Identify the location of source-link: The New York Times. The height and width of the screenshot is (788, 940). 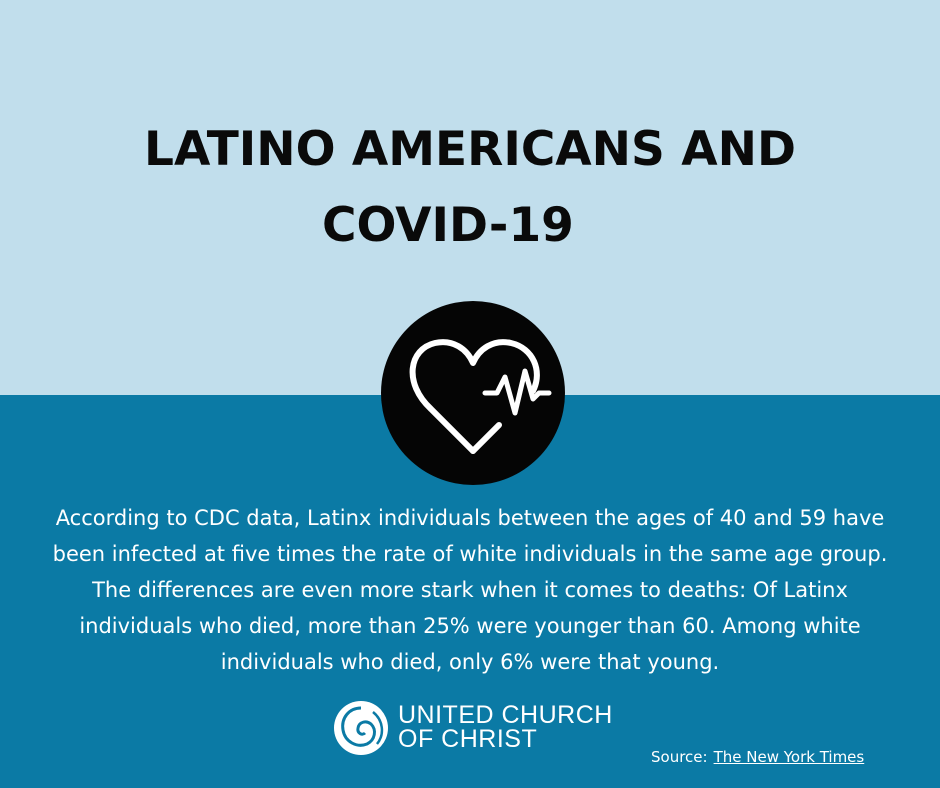
(789, 757).